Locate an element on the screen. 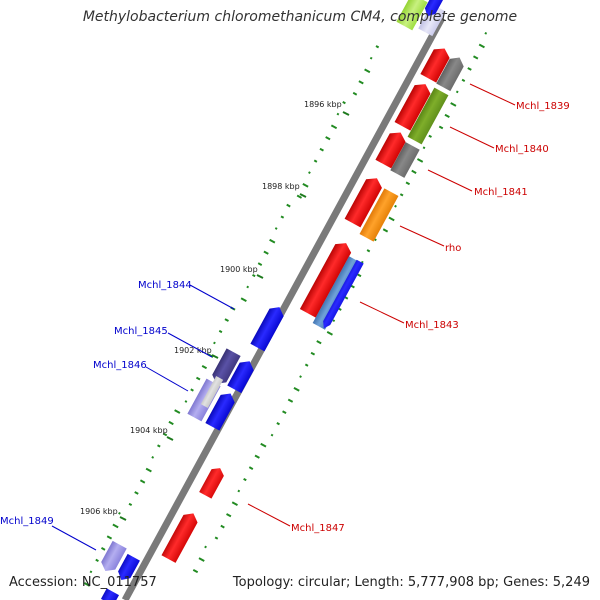 The image size is (600, 600). gene-label-mchl-1843: Mchl_1843 is located at coordinates (432, 325).